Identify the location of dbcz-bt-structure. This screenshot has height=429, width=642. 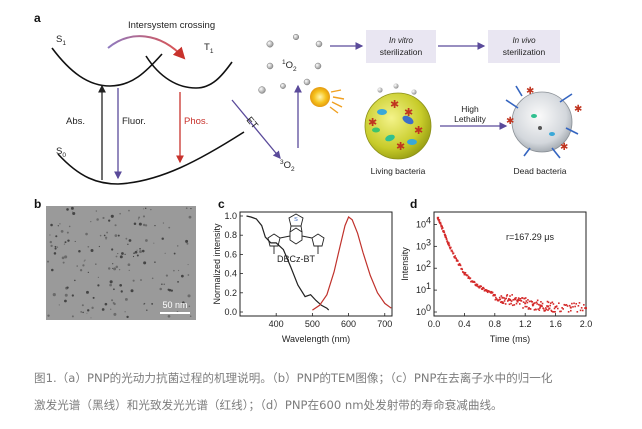
(296, 233).